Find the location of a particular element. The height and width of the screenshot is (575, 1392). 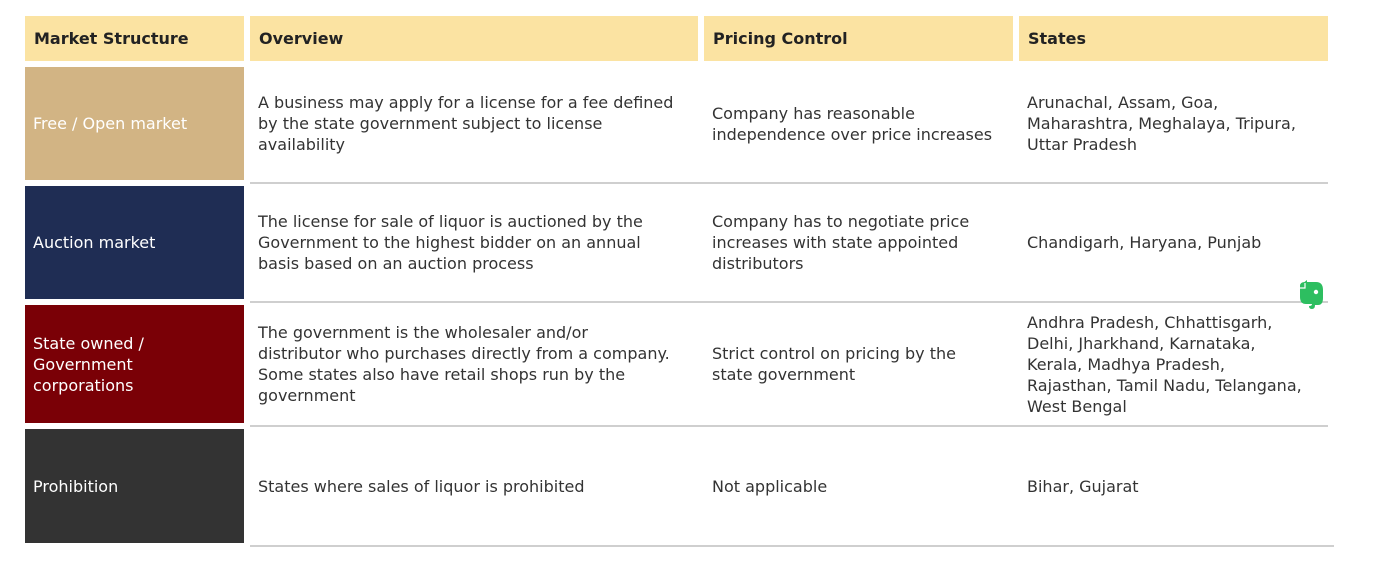

row-label-text: Free / Open market is located at coordinates (110, 123).